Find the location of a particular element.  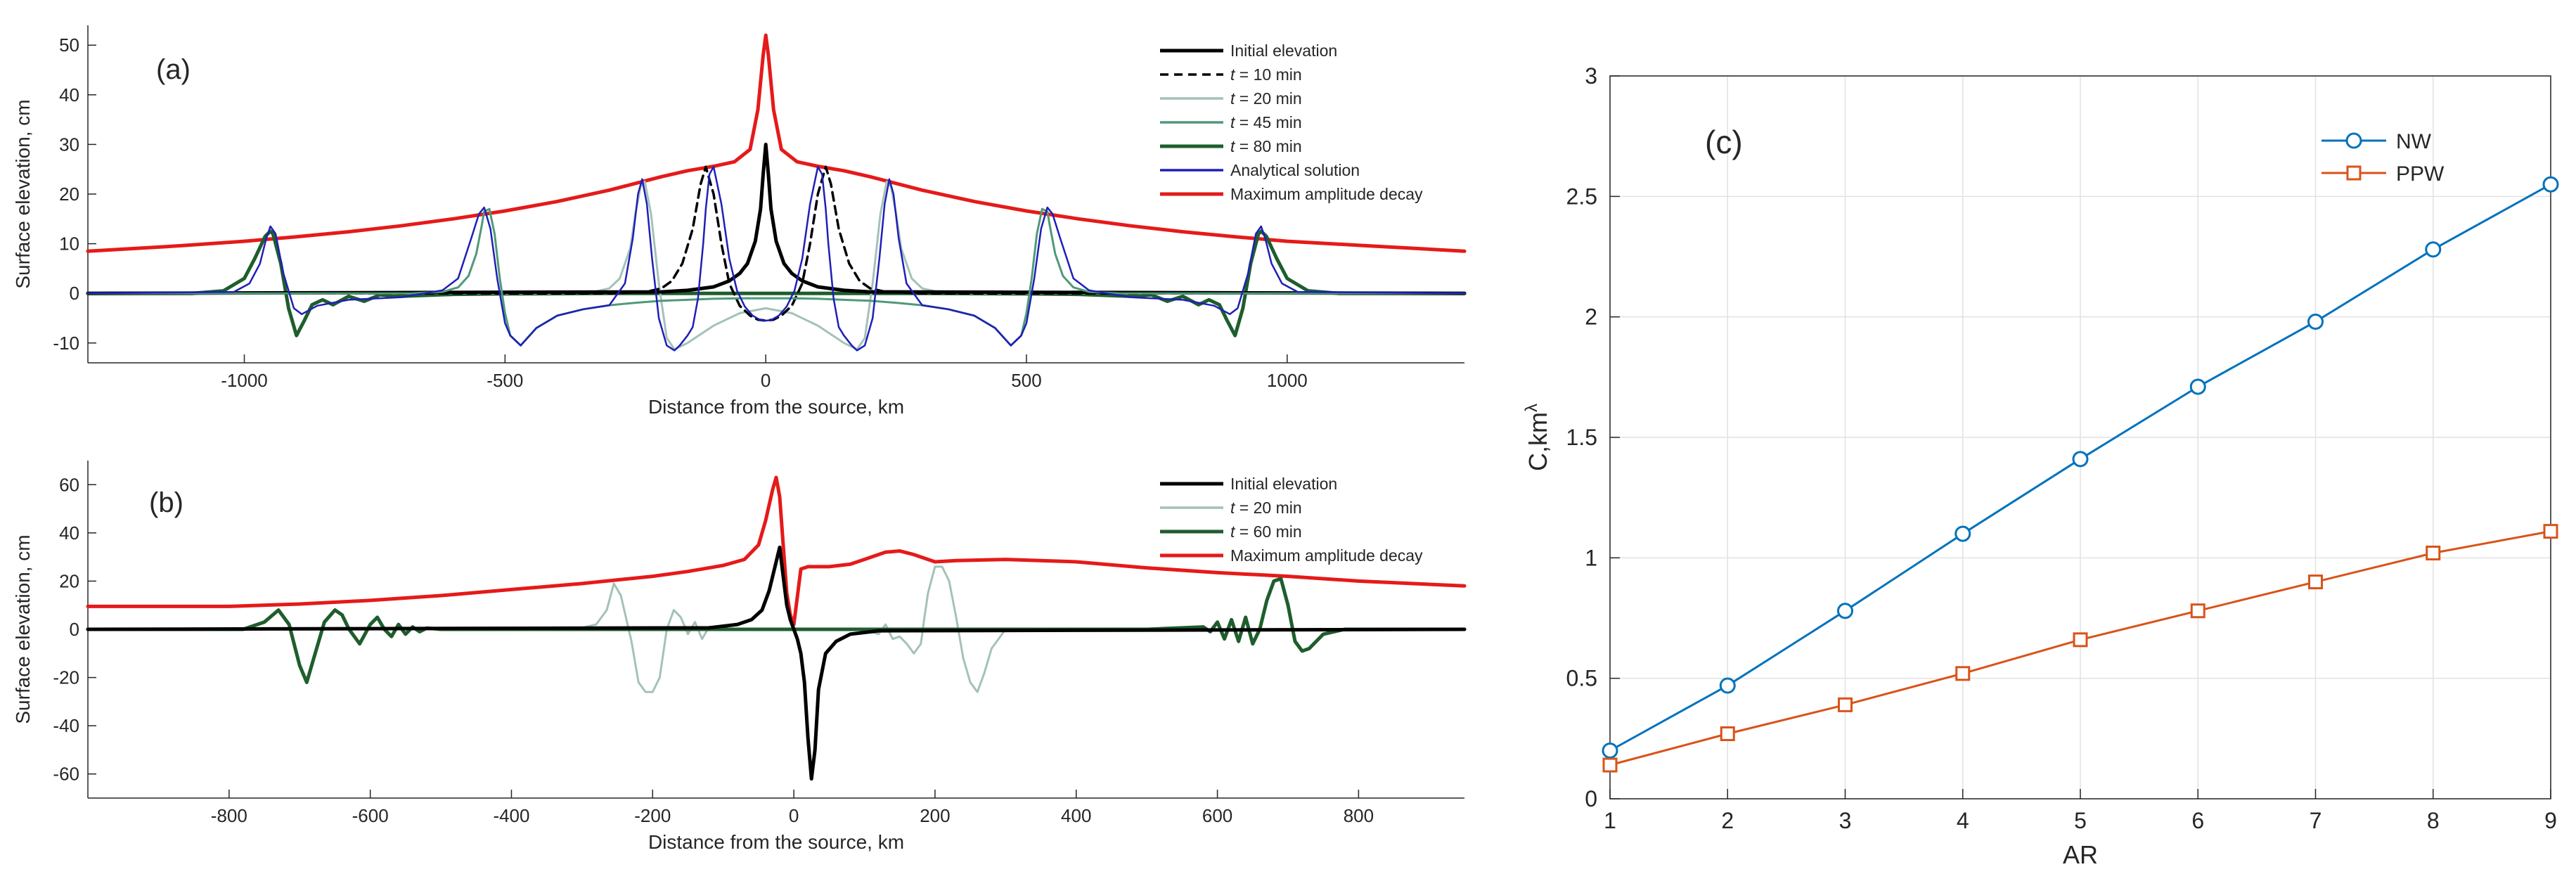

x-tick-label: 200 is located at coordinates (935, 815).